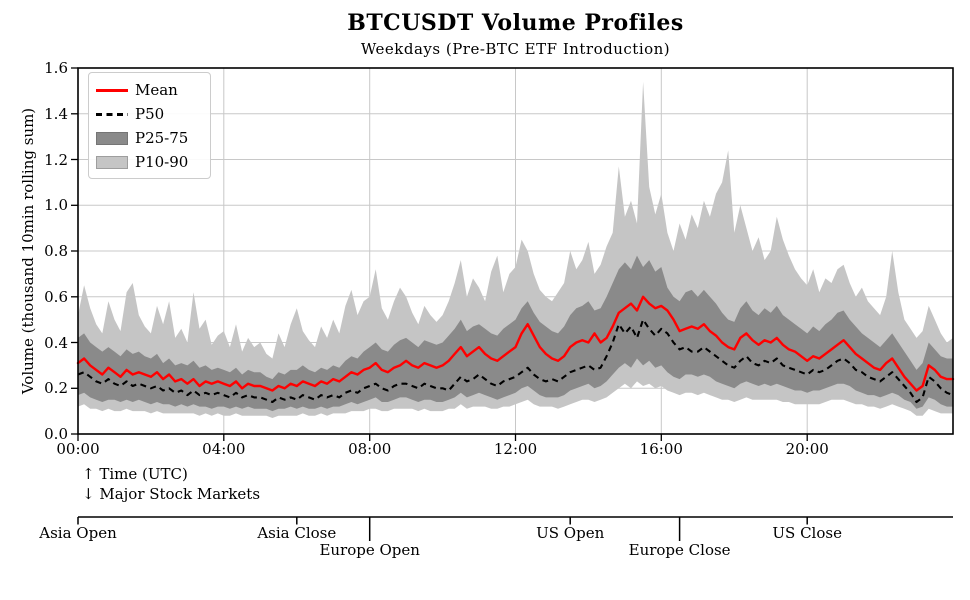 This screenshot has height=600, width=970. I want to click on y-tick-label: 0.8, so click(56, 251).